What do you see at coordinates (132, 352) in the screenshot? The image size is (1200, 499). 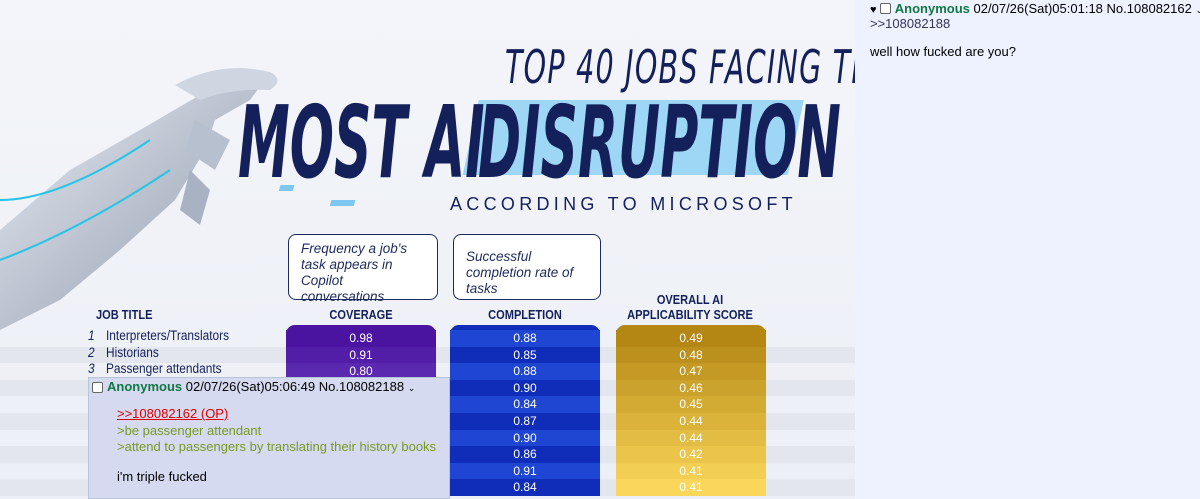 I see `job-title: Historians` at bounding box center [132, 352].